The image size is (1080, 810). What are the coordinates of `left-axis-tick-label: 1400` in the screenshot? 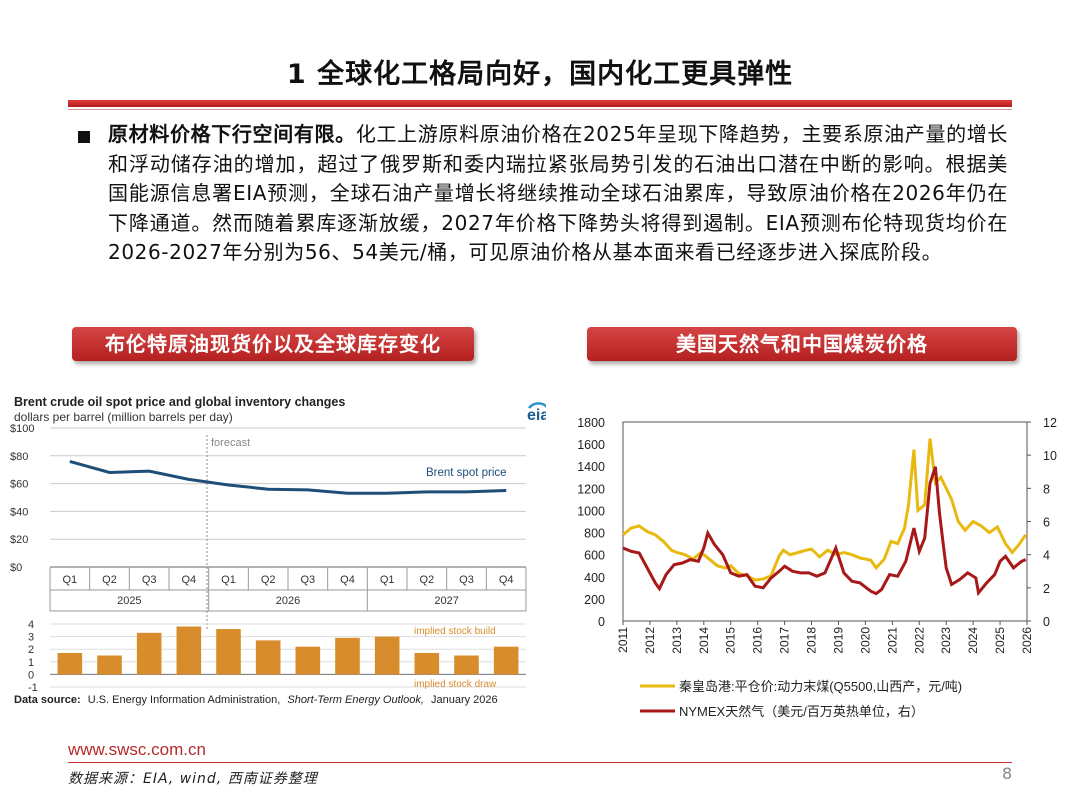 It's located at (591, 467).